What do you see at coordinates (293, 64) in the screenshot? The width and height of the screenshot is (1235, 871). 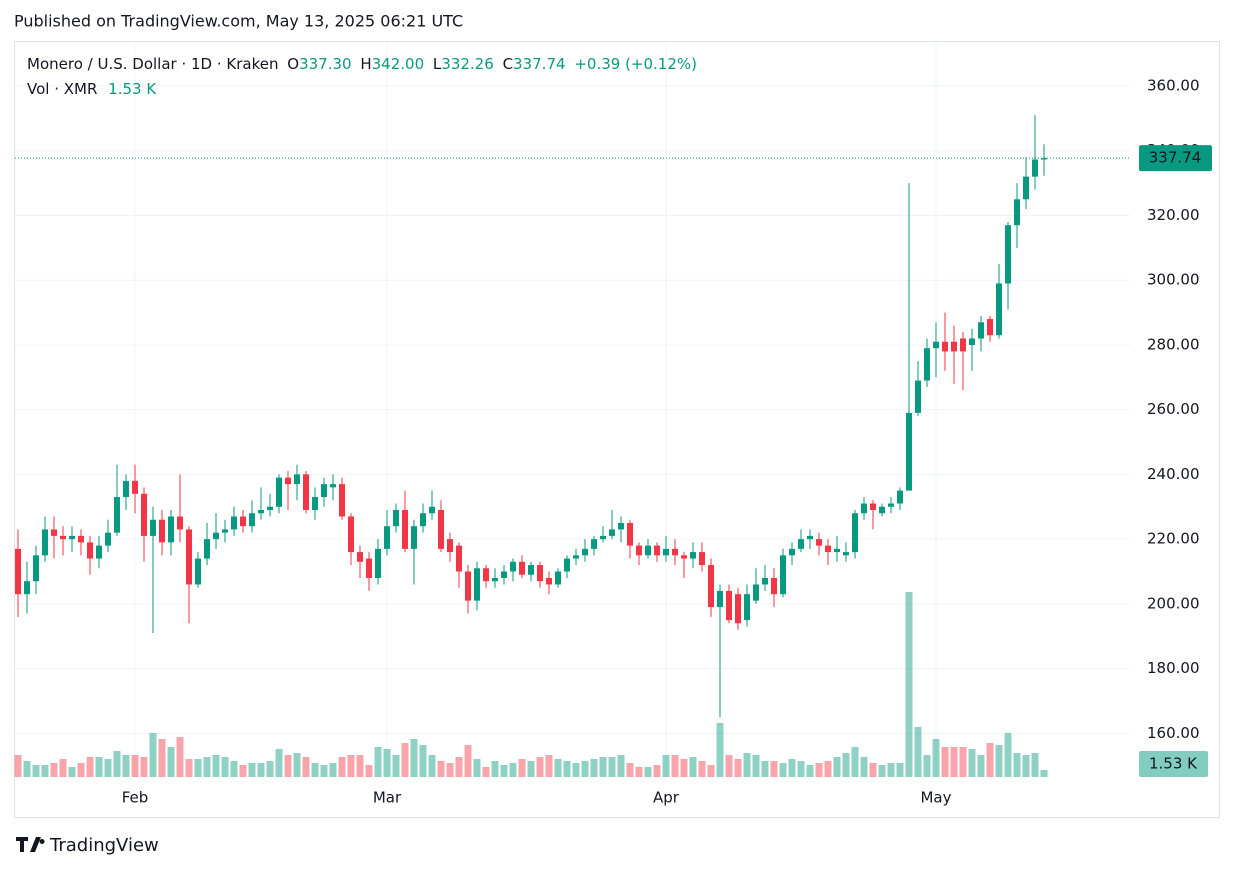 I see `open-label: O` at bounding box center [293, 64].